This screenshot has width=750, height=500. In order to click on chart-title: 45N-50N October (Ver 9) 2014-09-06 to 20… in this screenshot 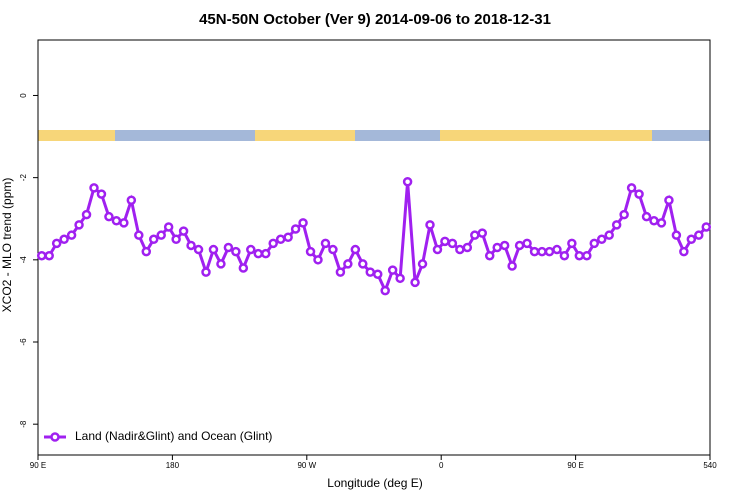, I will do `click(375, 19)`.